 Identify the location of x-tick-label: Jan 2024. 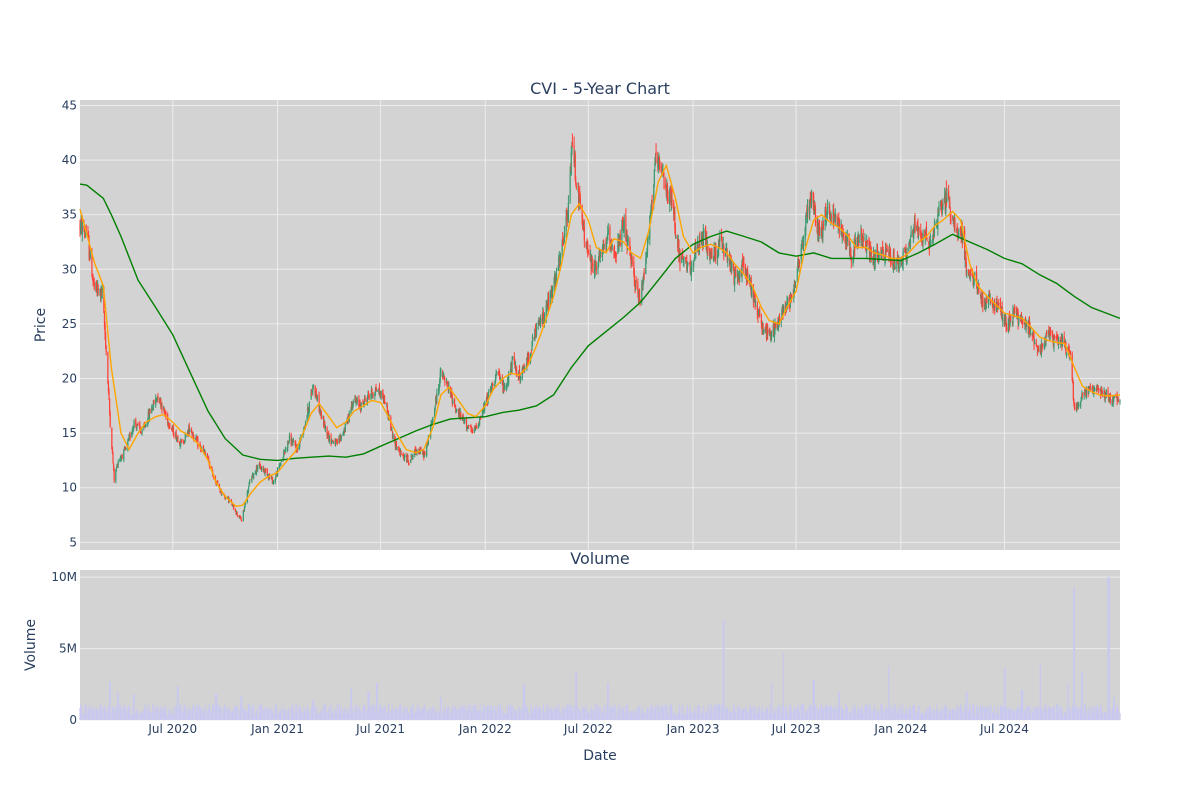
(900, 729).